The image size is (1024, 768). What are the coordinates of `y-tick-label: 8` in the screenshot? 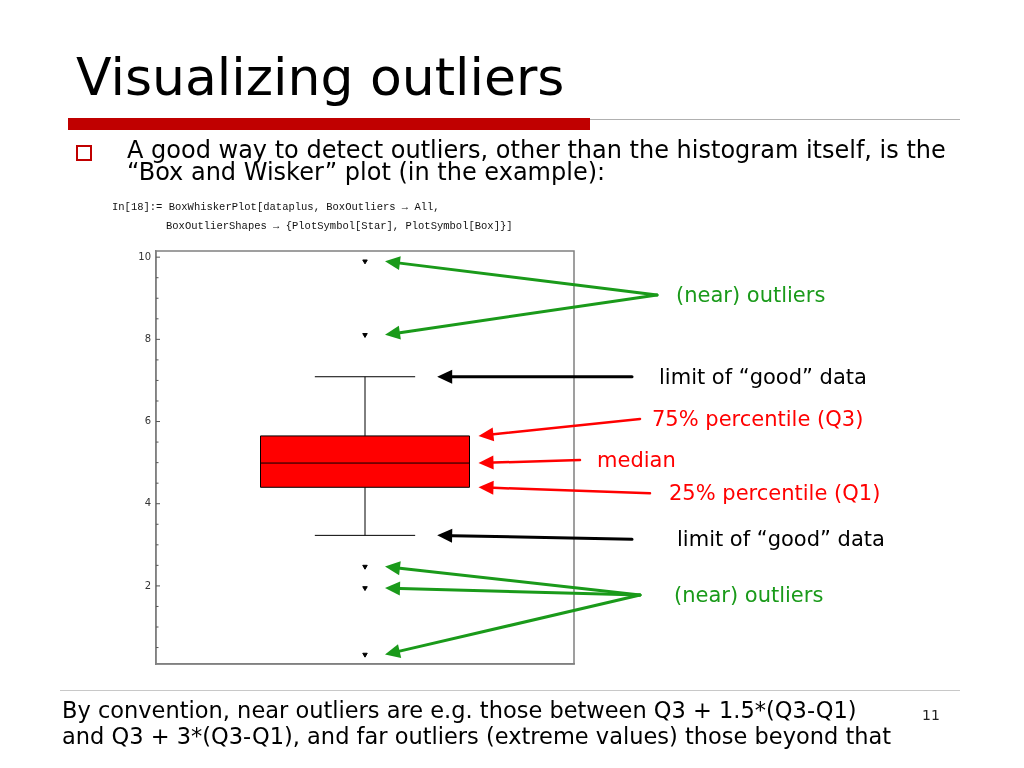 It's located at (147, 338).